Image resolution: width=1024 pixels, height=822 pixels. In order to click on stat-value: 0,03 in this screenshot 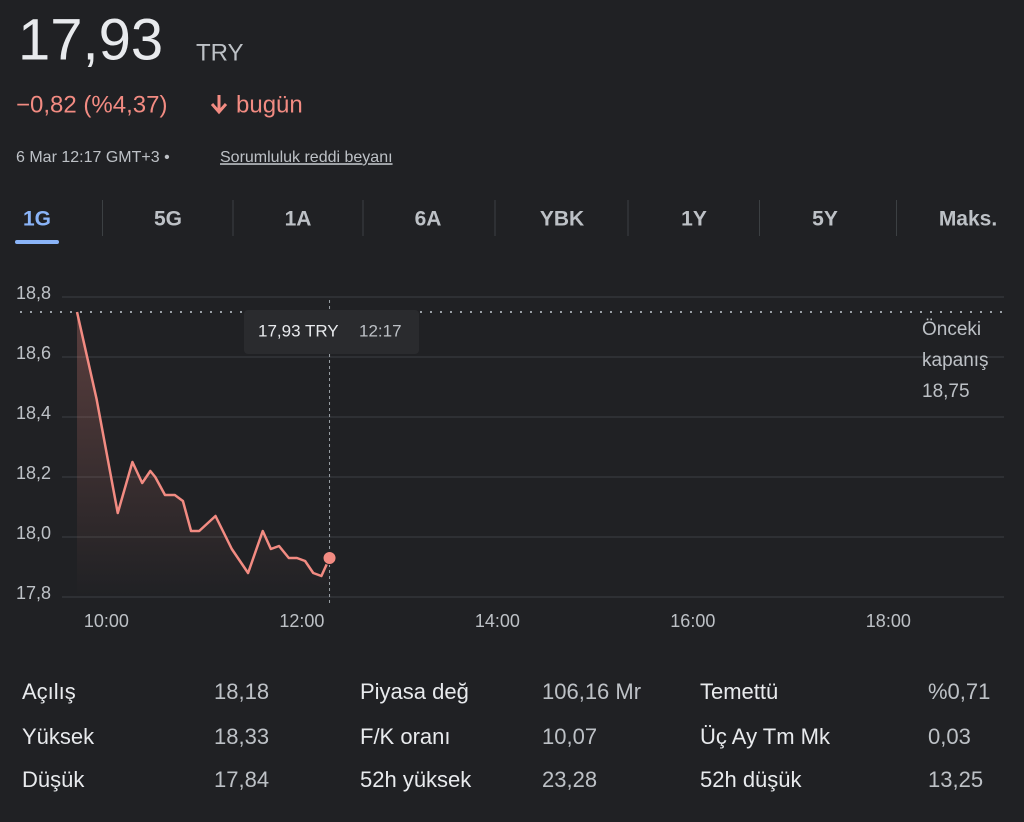, I will do `click(949, 736)`.